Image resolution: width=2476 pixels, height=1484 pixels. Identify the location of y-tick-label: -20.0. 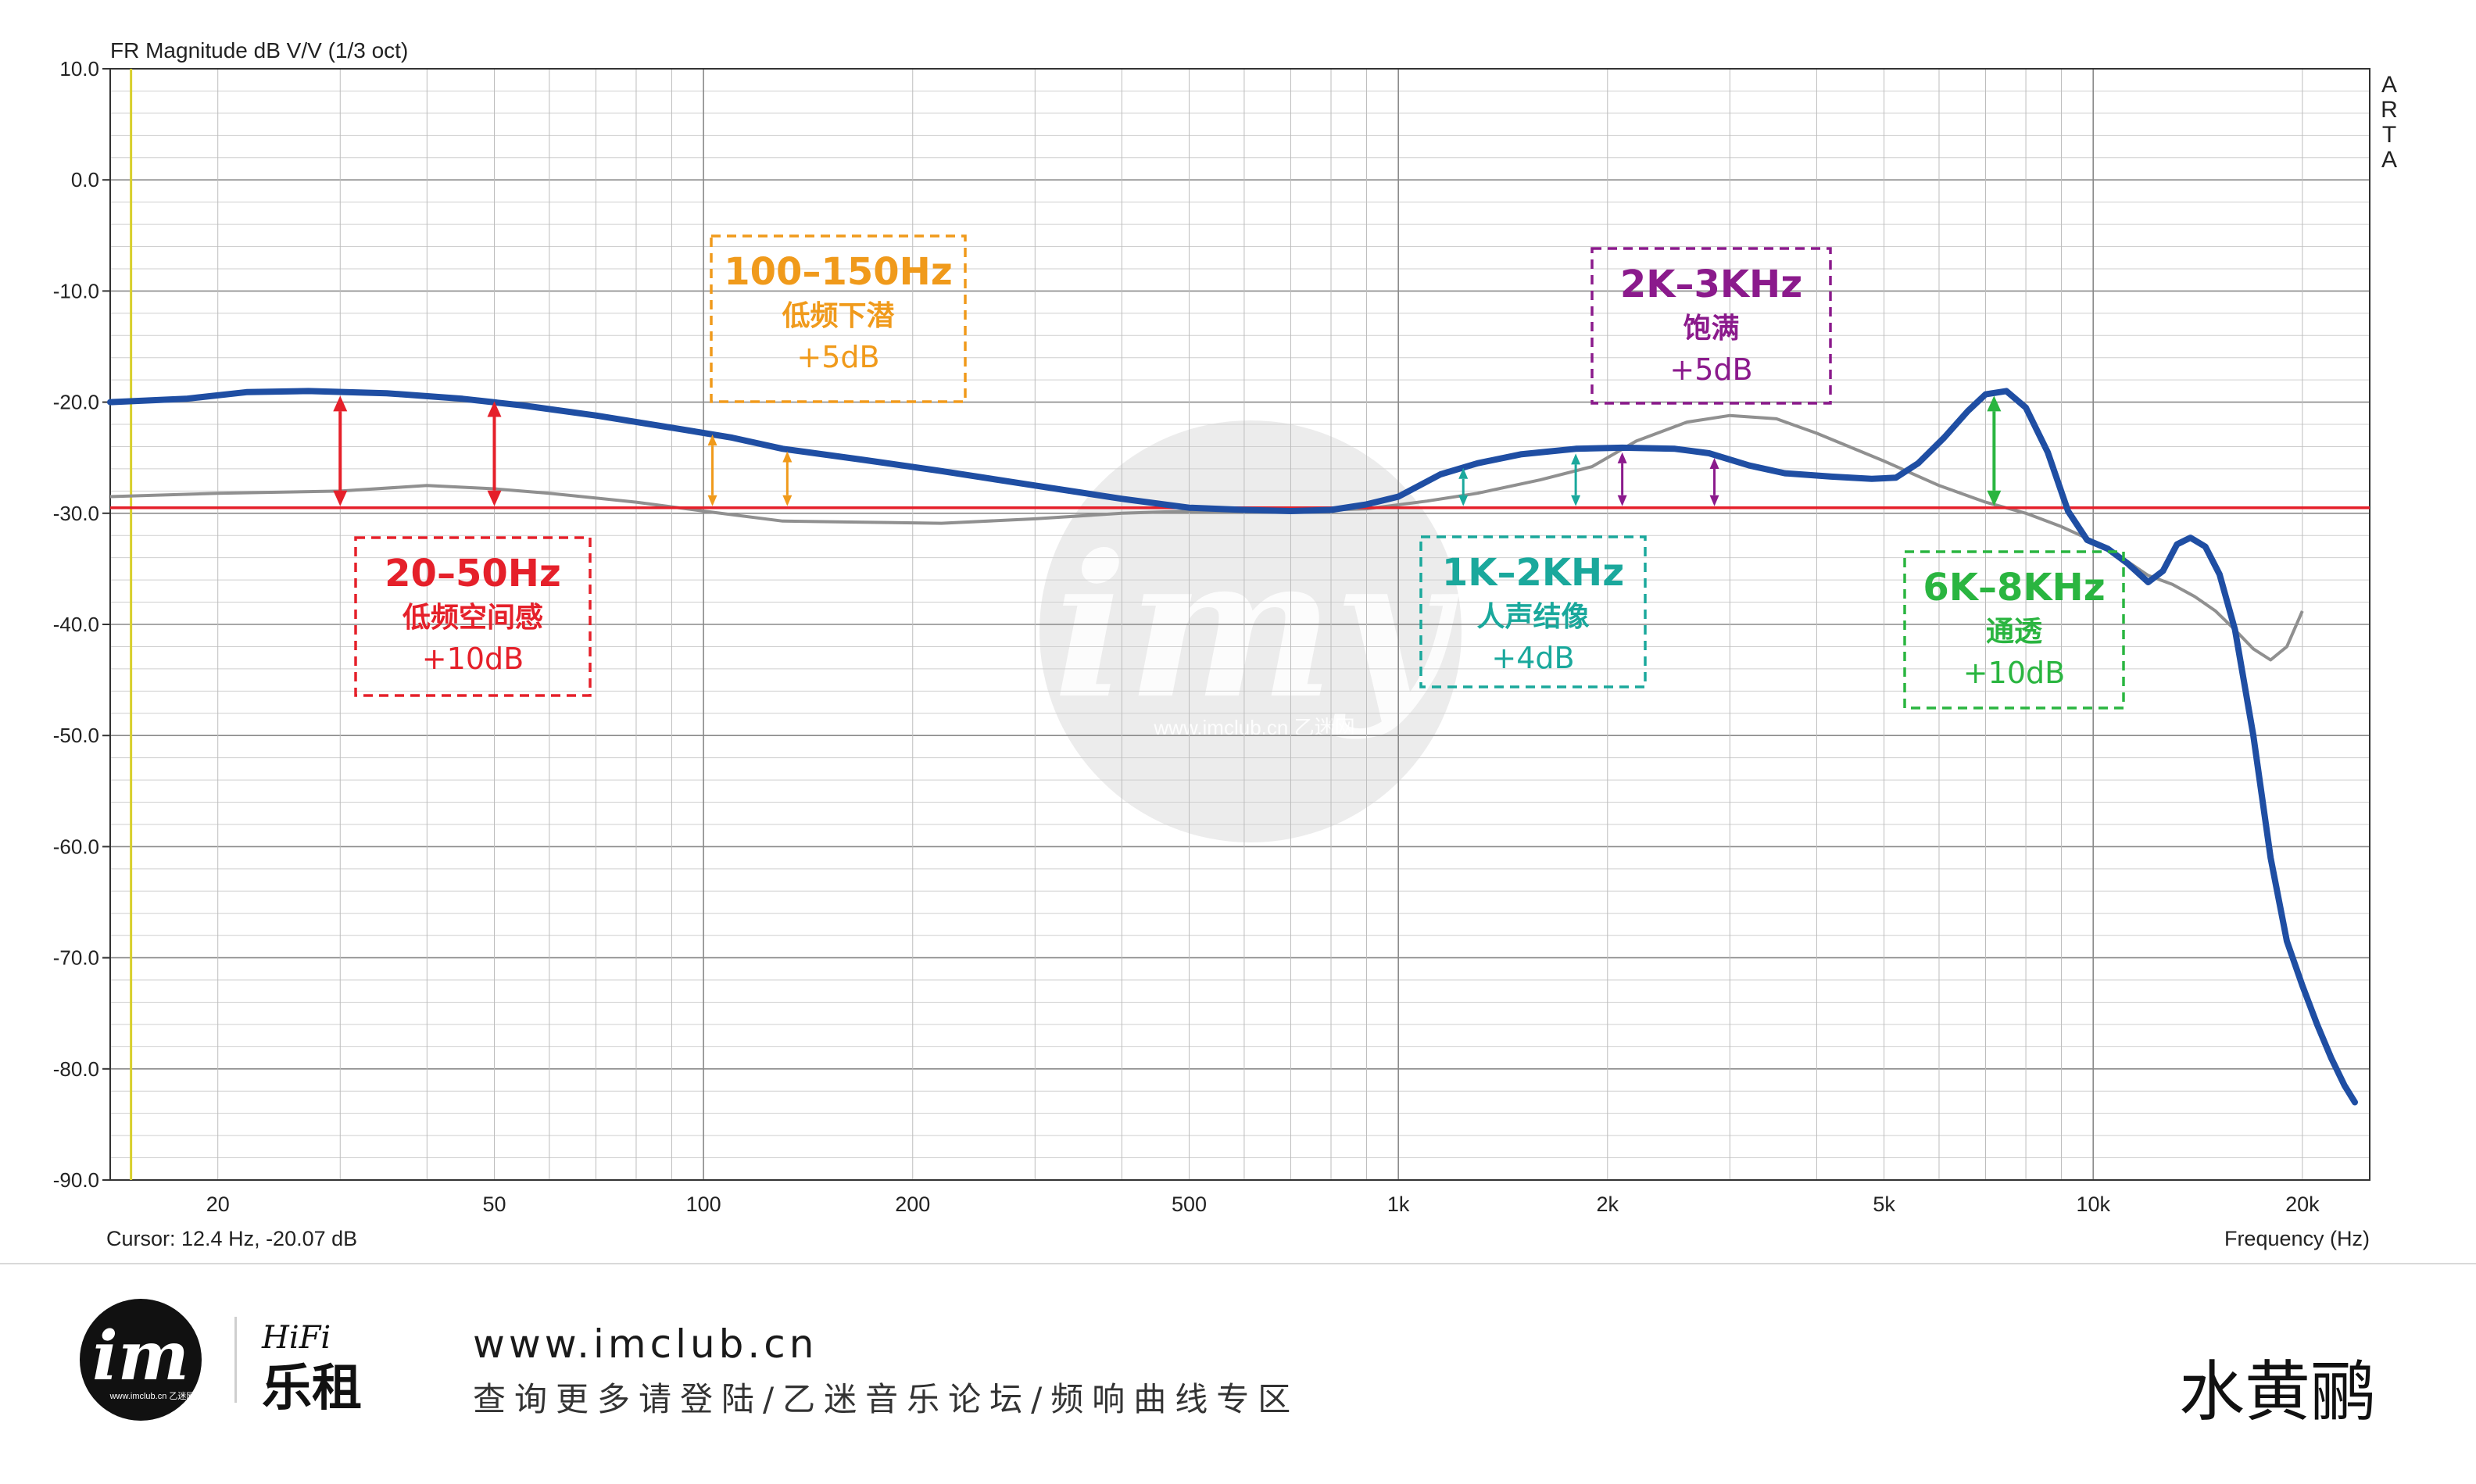
(76, 402).